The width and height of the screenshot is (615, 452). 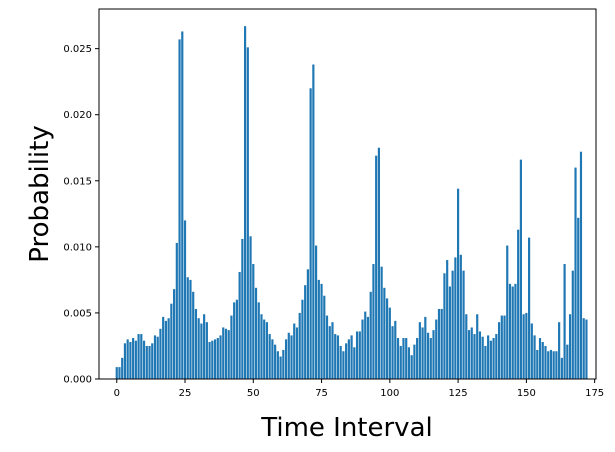 I want to click on x-tick-label: 125, so click(x=458, y=393).